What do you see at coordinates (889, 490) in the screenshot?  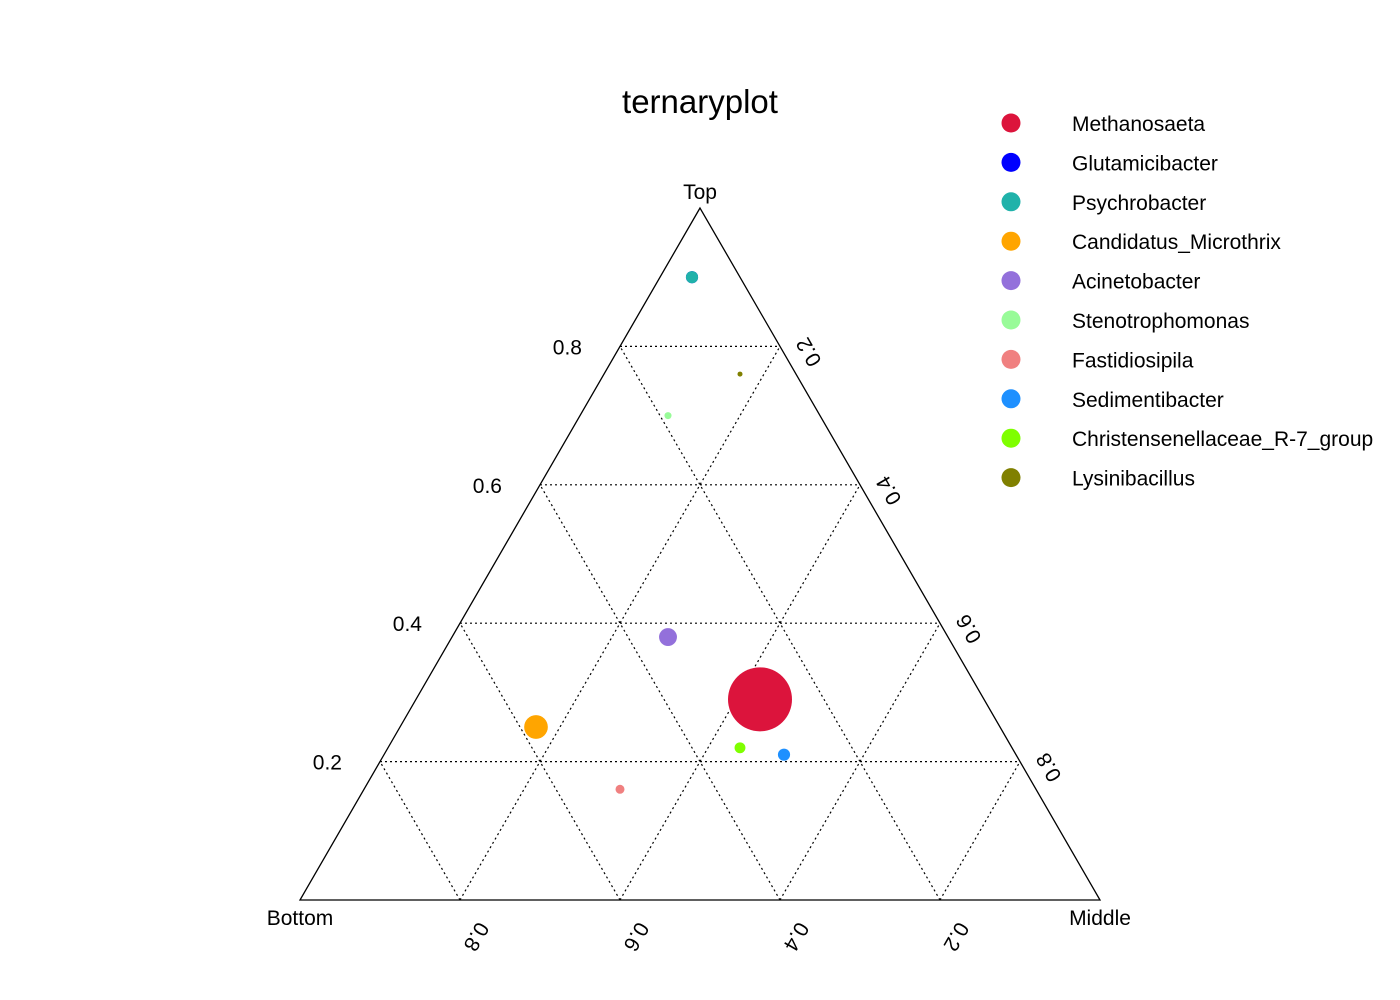 I see `tick-middle-1: 0.4` at bounding box center [889, 490].